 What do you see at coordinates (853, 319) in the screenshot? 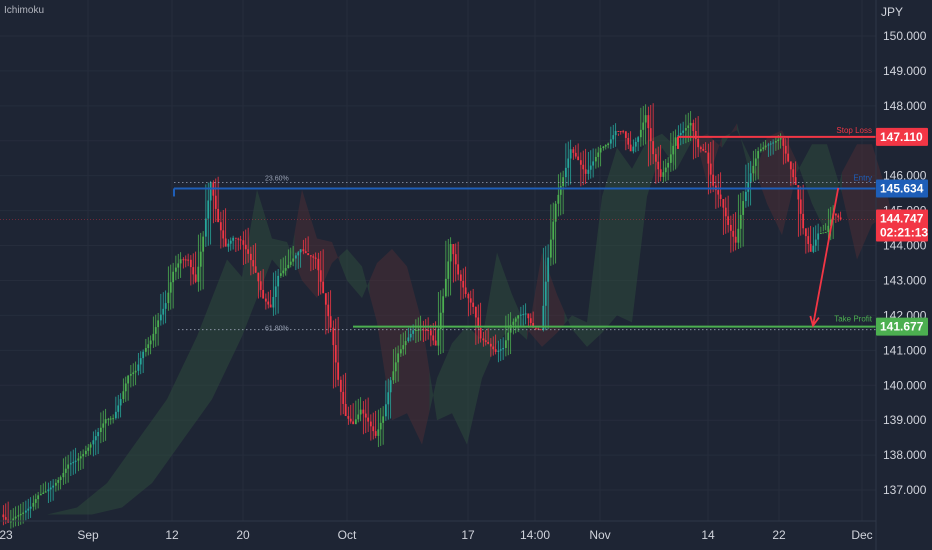
I see `take-profit-label: Take Profit` at bounding box center [853, 319].